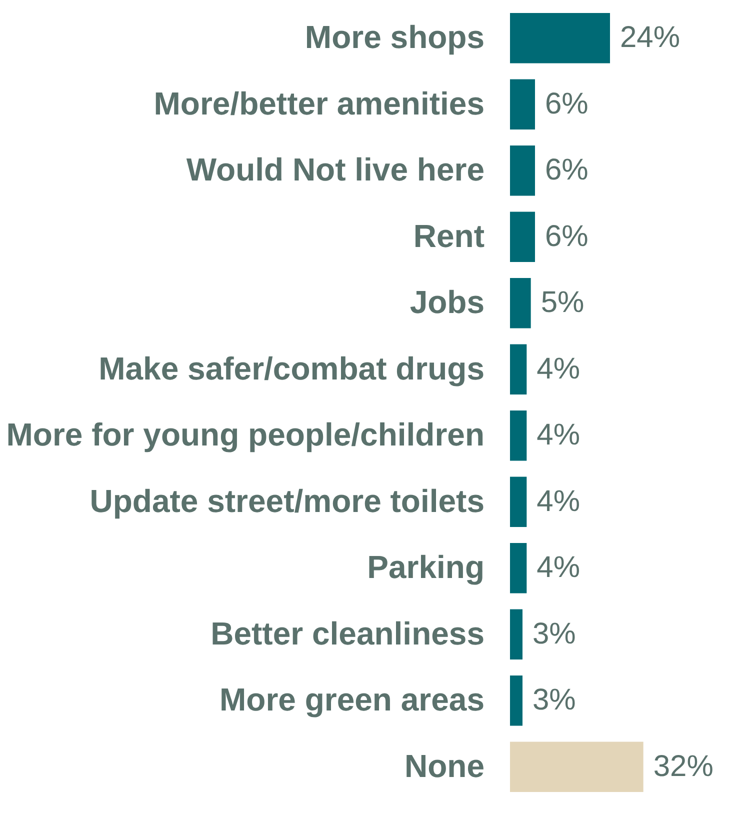 The height and width of the screenshot is (816, 734). What do you see at coordinates (287, 500) in the screenshot?
I see `y-tick-label: Update street/more toilets` at bounding box center [287, 500].